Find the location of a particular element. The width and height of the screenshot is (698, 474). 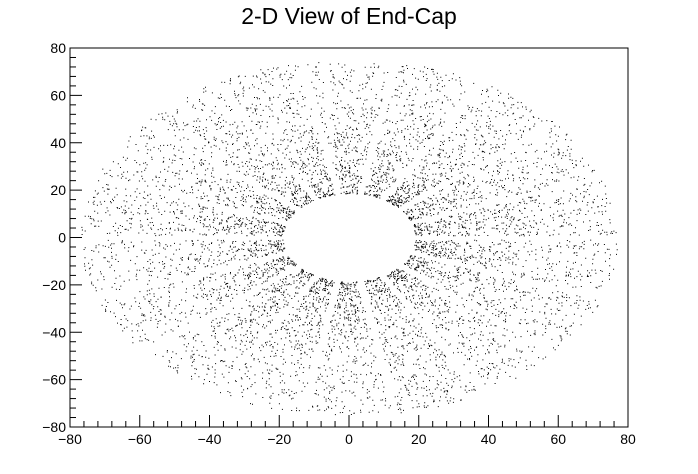

x-tick-label: −40 is located at coordinates (210, 439).